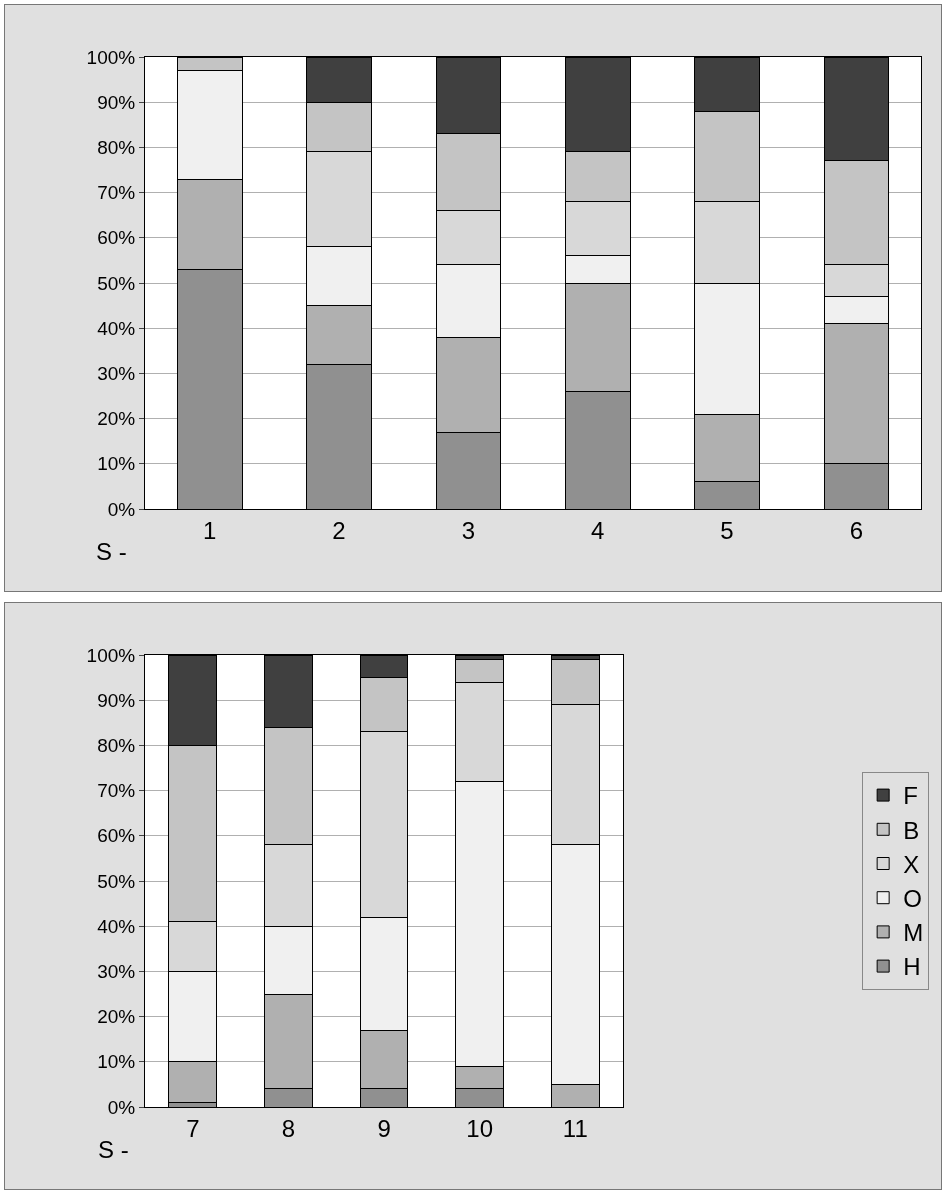 The width and height of the screenshot is (948, 1195). What do you see at coordinates (480, 1128) in the screenshot?
I see `x-tick-label: 10` at bounding box center [480, 1128].